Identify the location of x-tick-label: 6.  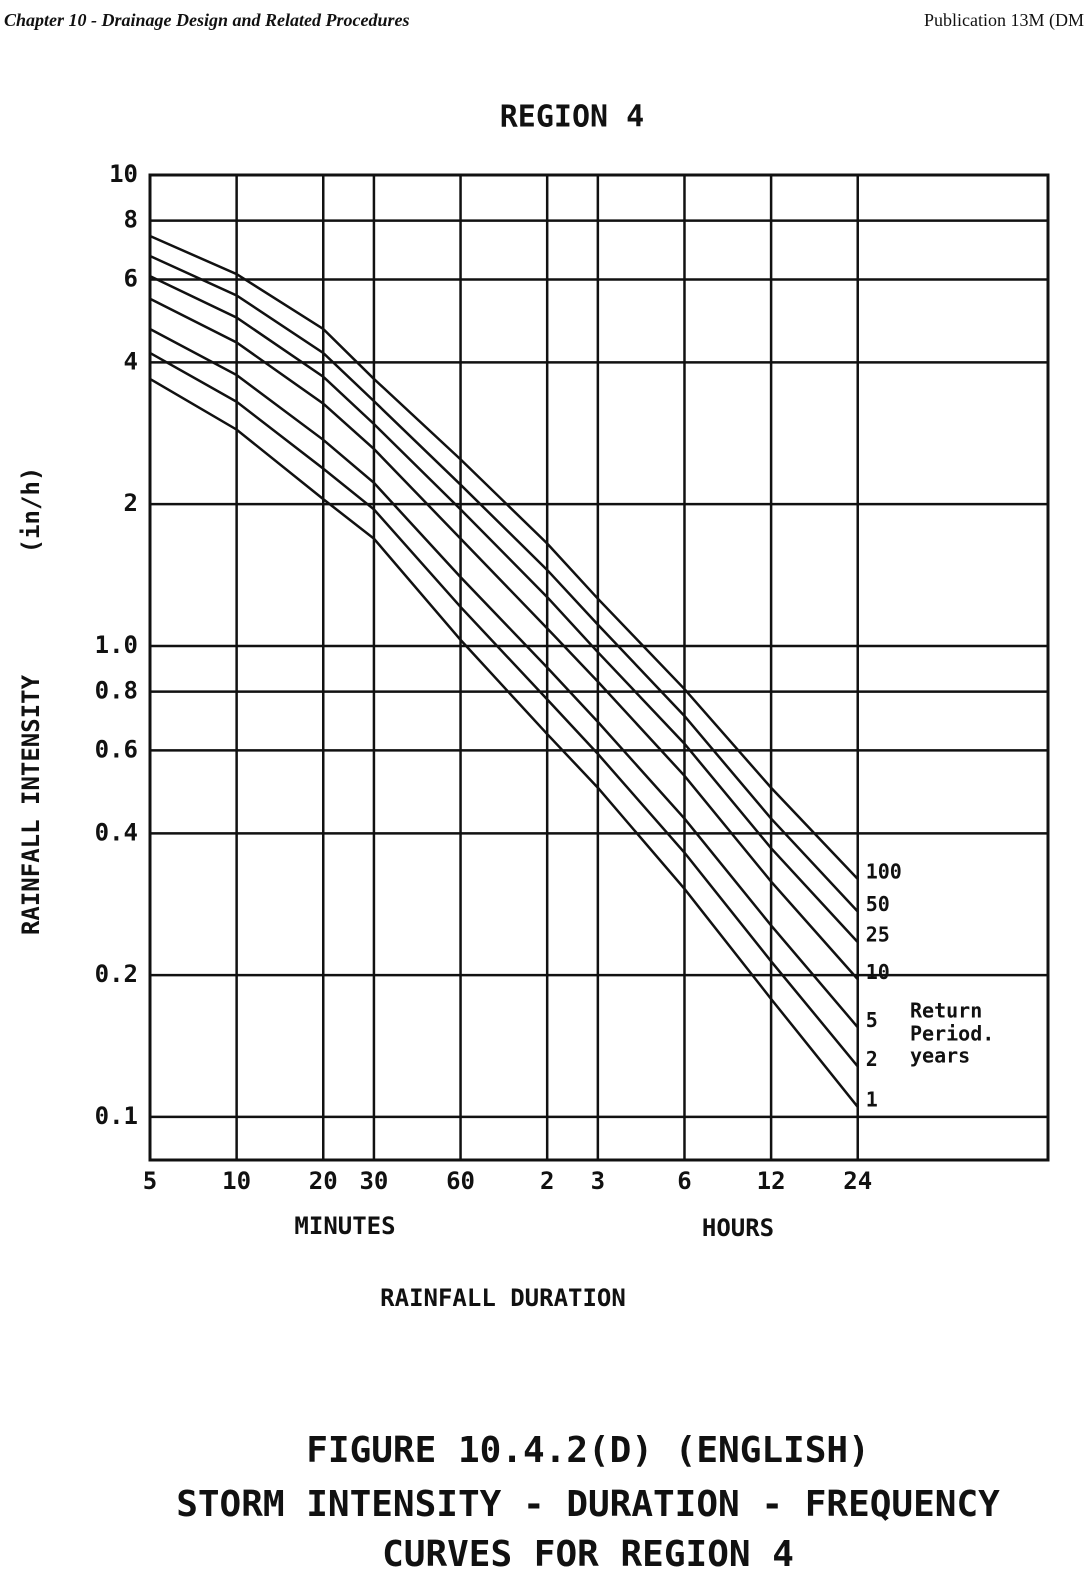
(684, 1181).